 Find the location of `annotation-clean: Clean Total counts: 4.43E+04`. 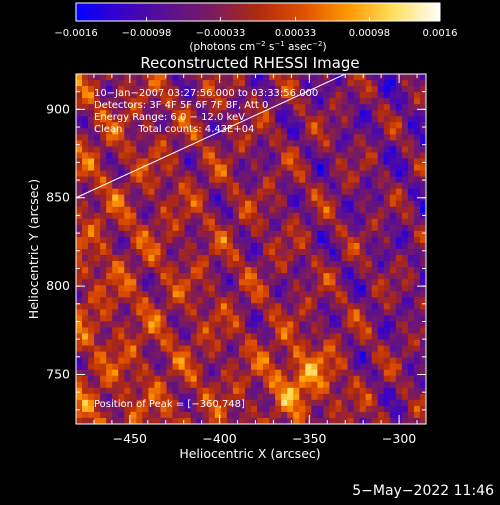

annotation-clean: Clean Total counts: 4.43E+04 is located at coordinates (174, 129).